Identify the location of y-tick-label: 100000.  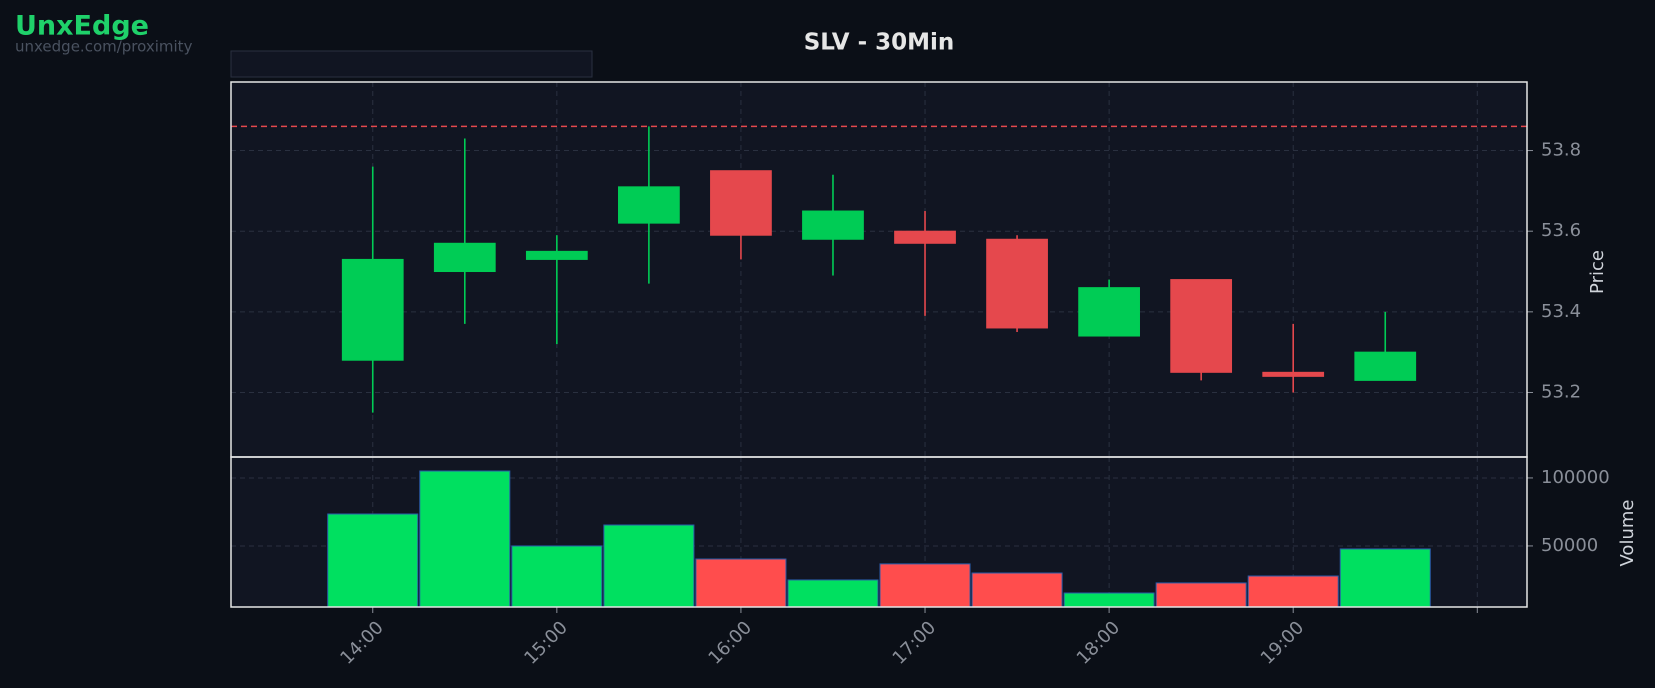
(1575, 477).